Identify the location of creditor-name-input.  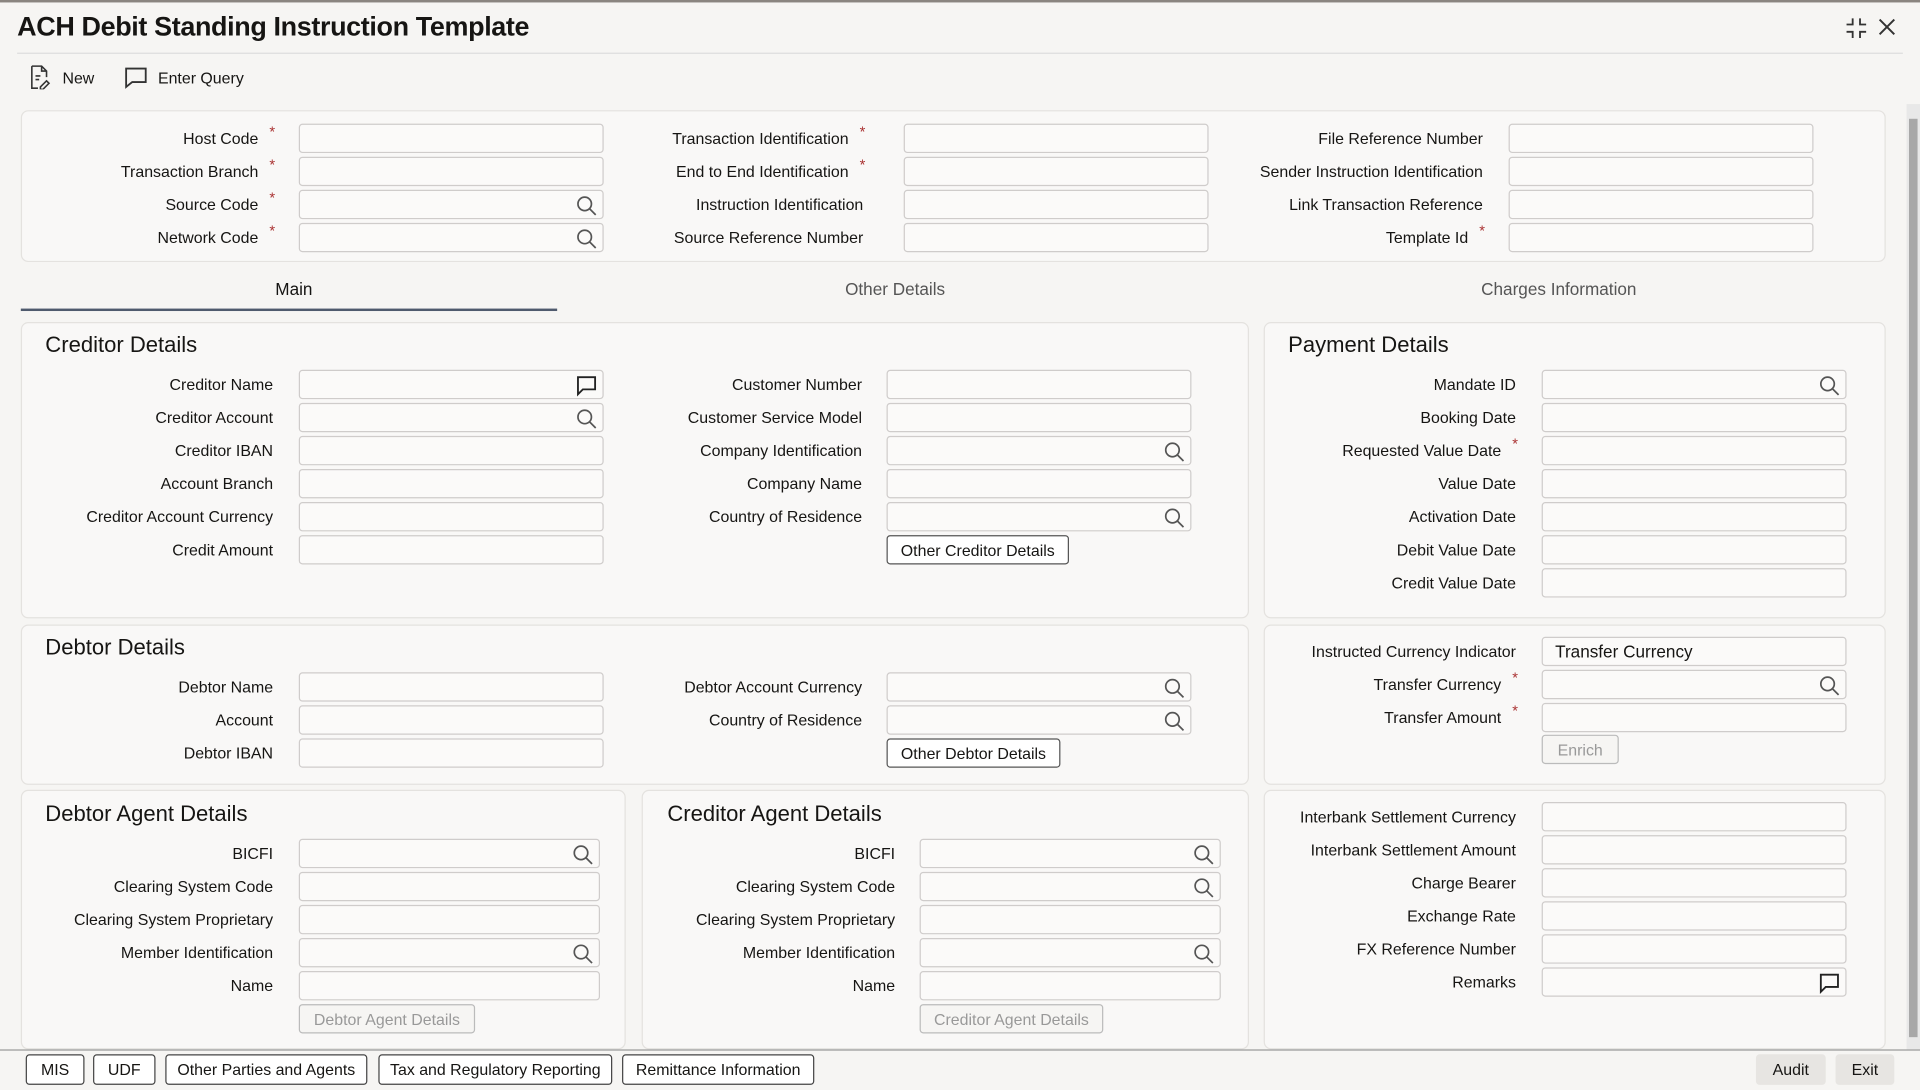
(451, 384).